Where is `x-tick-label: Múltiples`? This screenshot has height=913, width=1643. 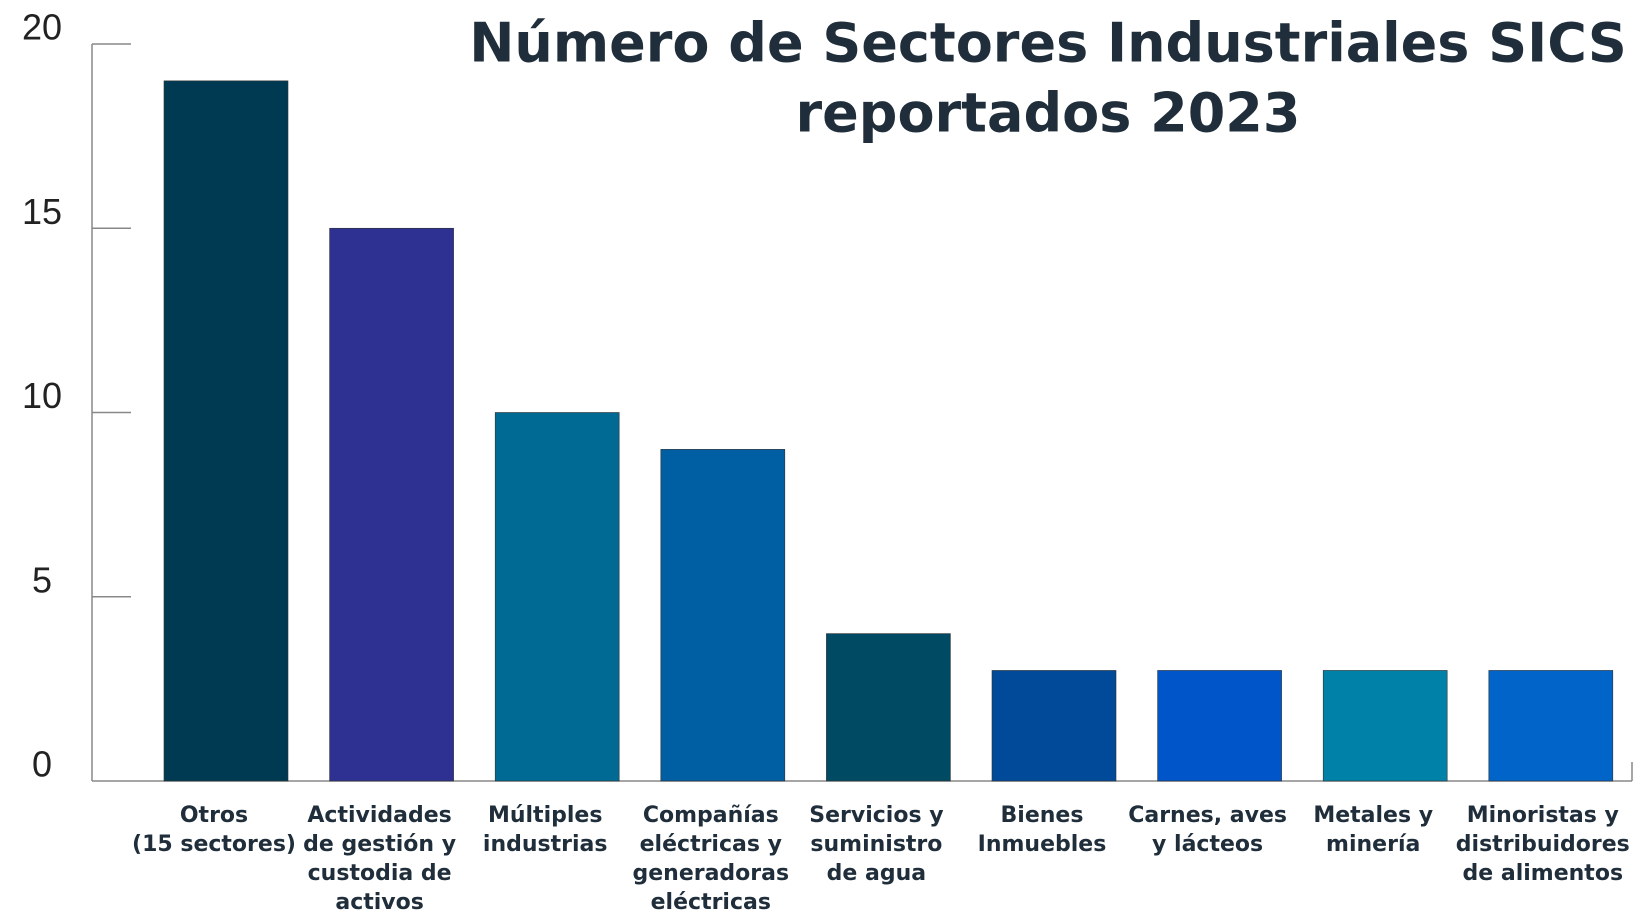 x-tick-label: Múltiples is located at coordinates (545, 815).